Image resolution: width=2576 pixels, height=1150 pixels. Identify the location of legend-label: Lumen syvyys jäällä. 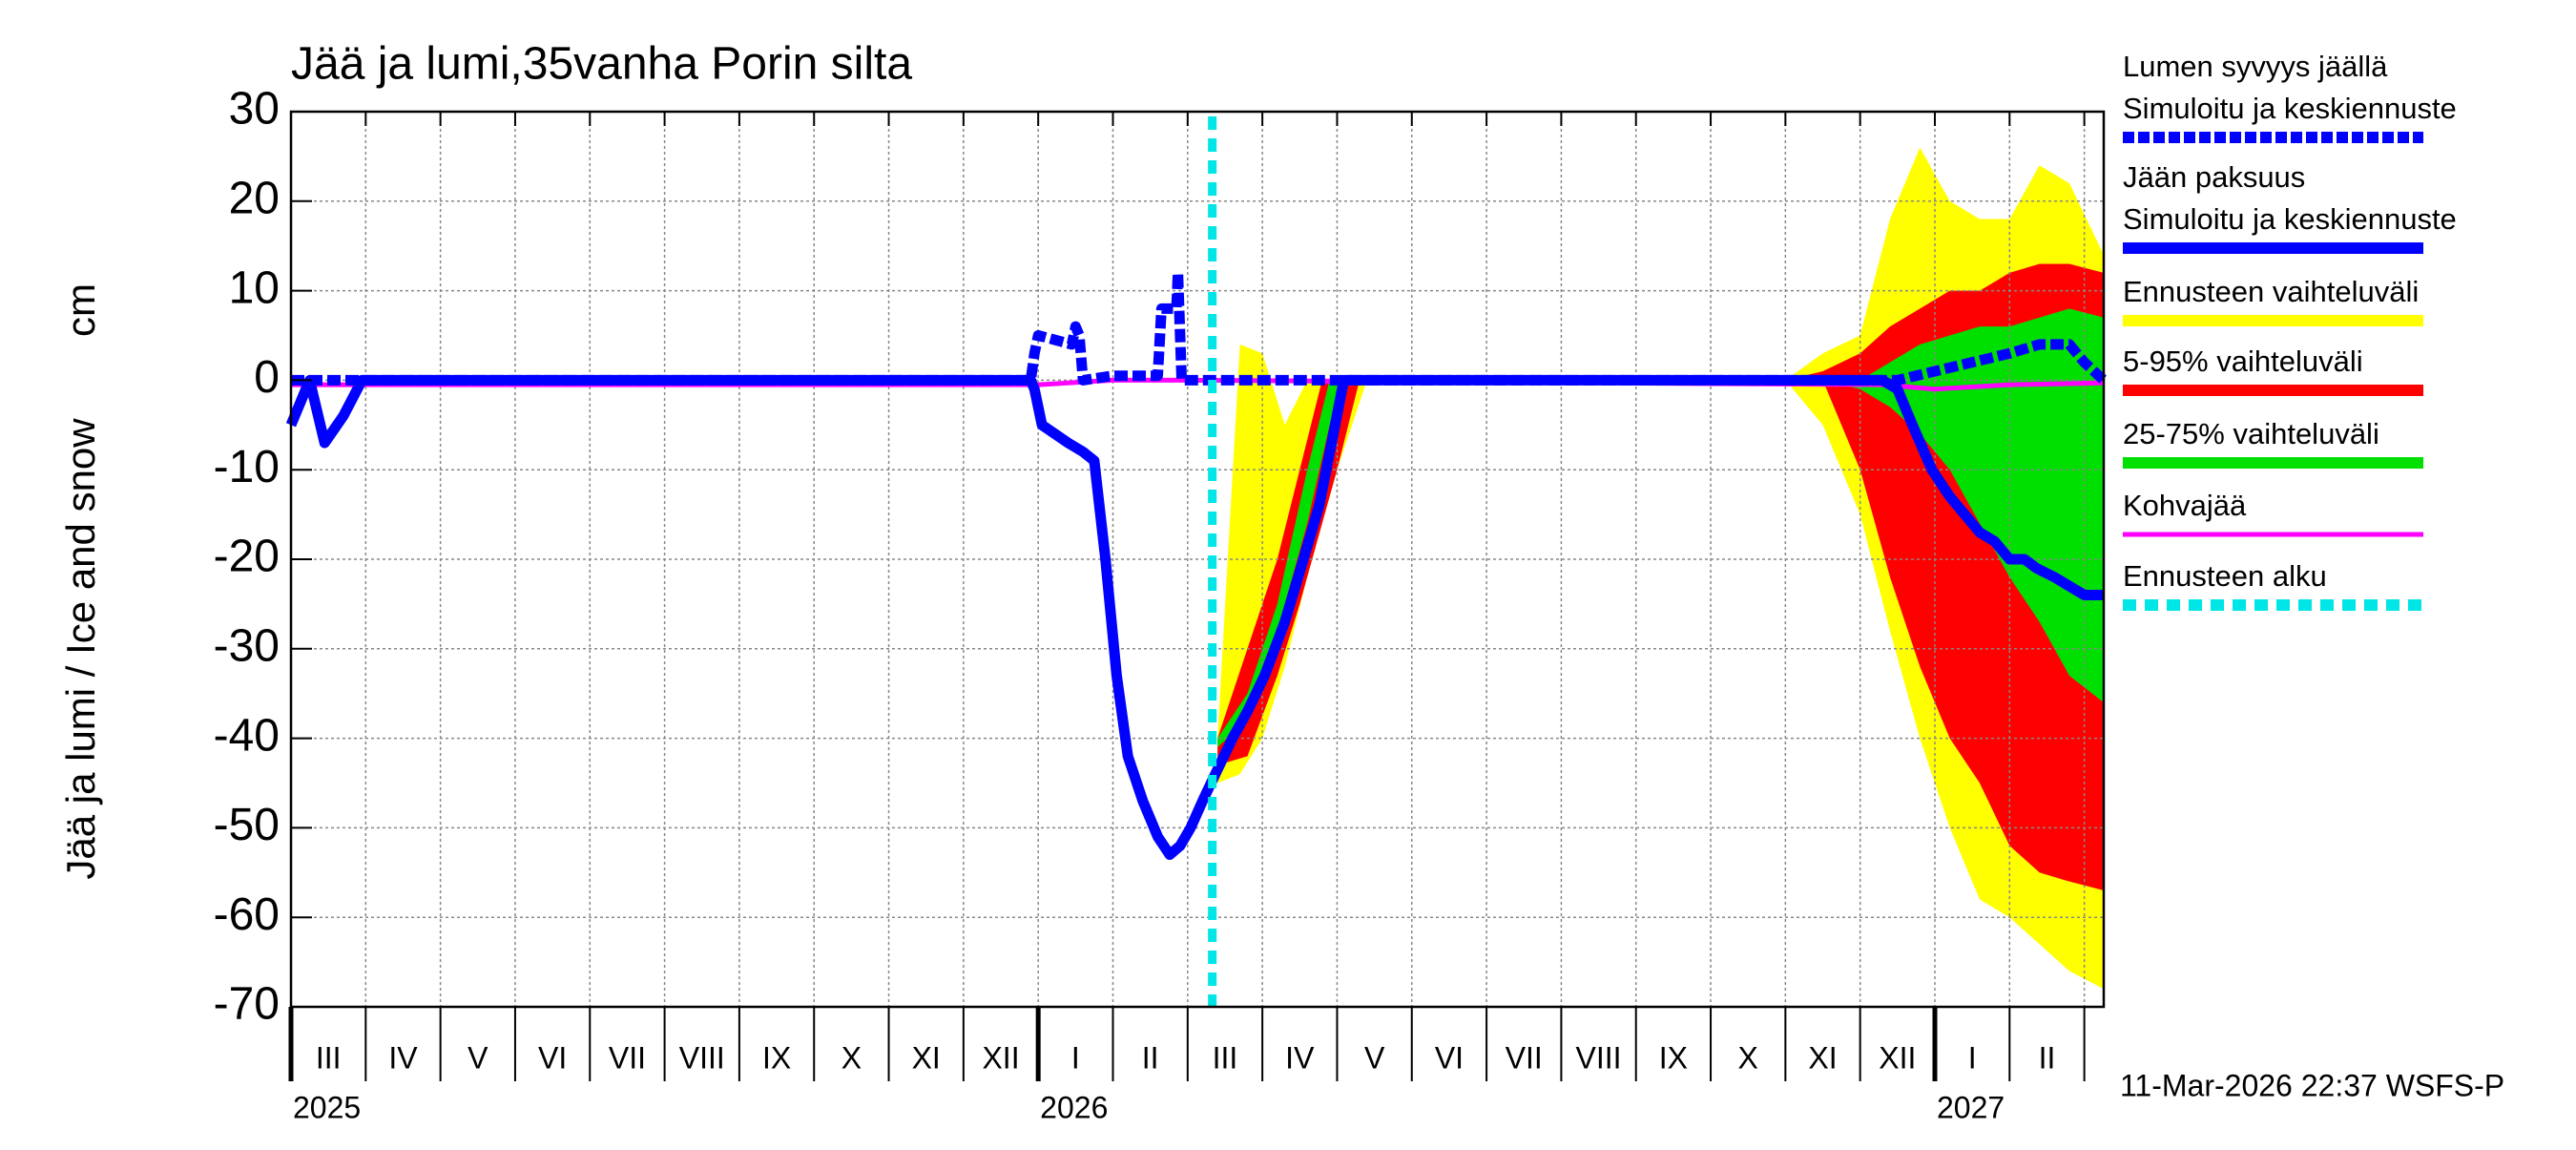
(2255, 66).